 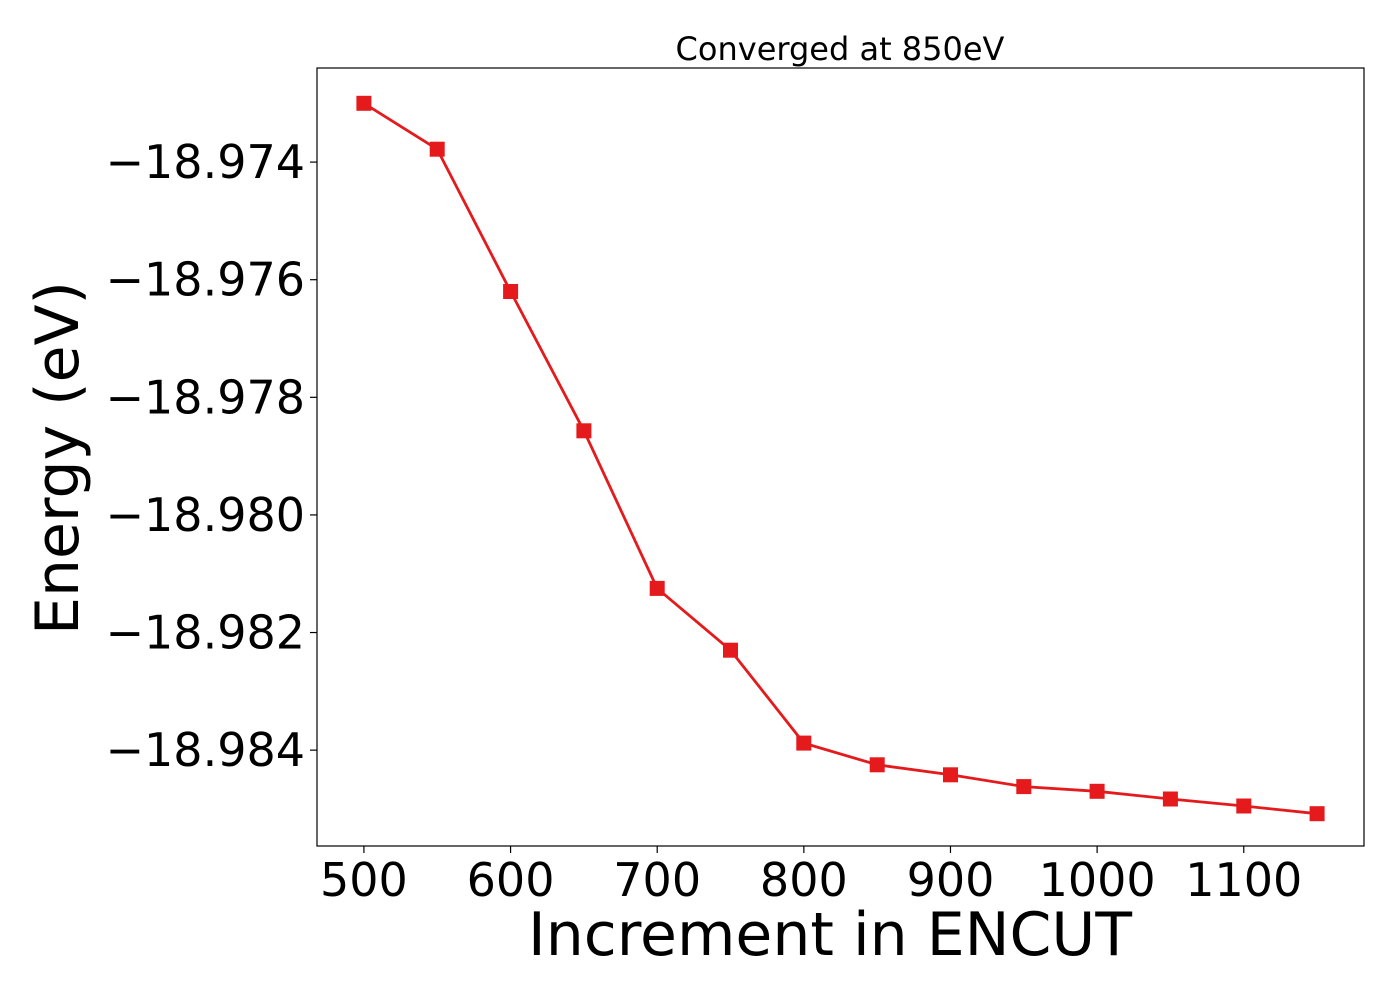 What do you see at coordinates (206, 750) in the screenshot?
I see `y-tick-label: −18.984` at bounding box center [206, 750].